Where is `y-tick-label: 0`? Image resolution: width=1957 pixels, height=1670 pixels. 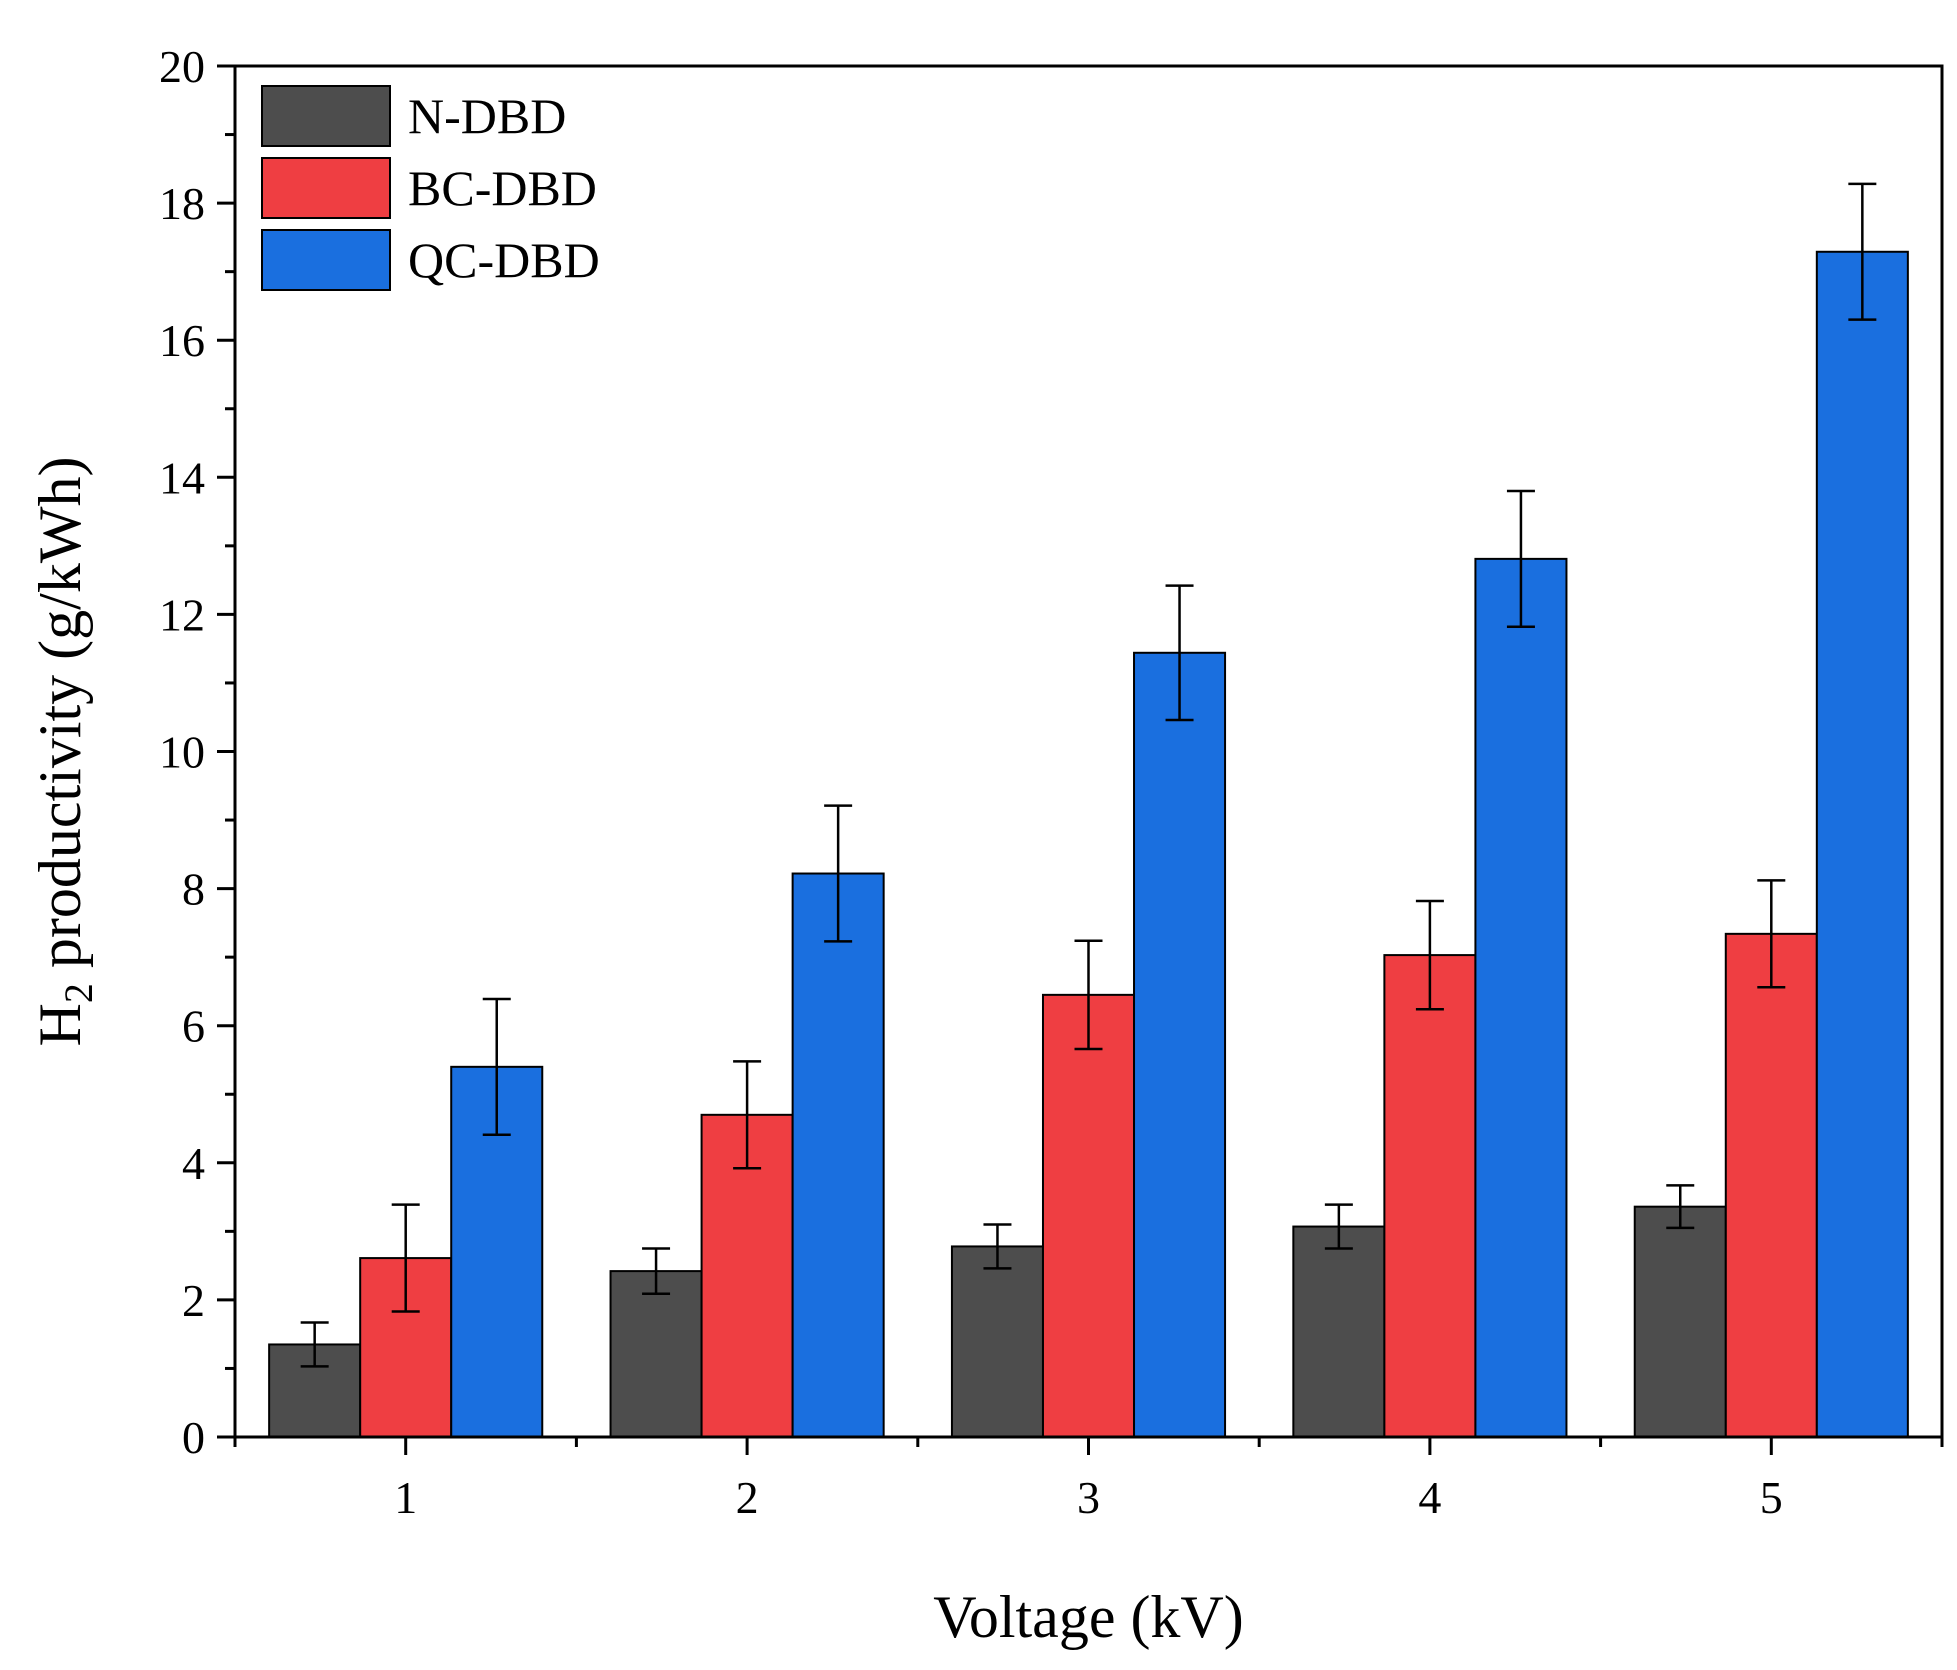 y-tick-label: 0 is located at coordinates (193, 1437).